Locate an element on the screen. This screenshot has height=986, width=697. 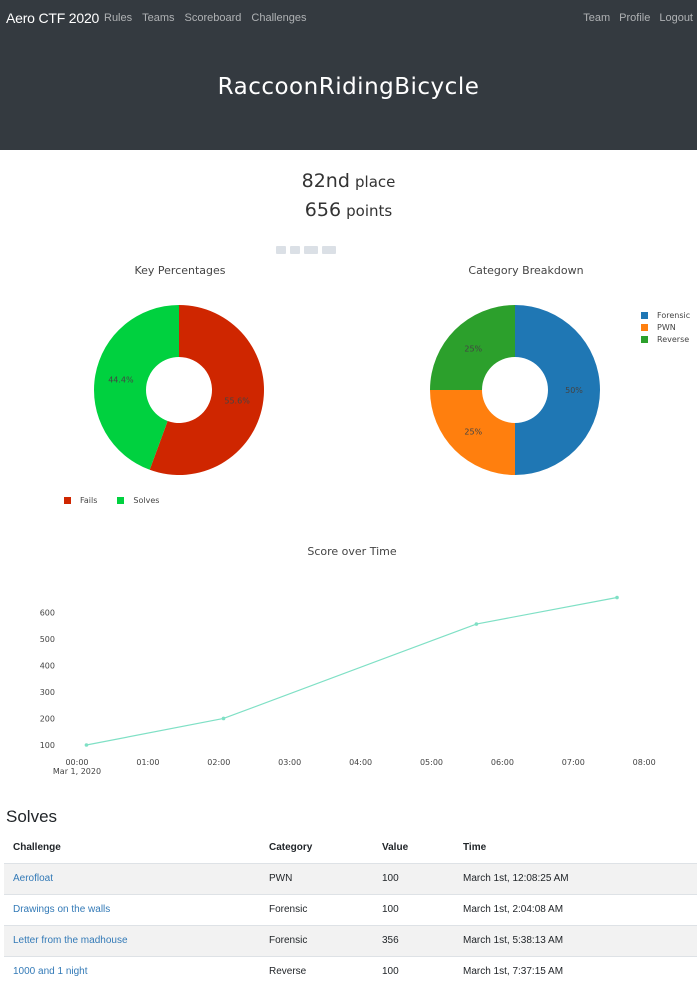
time-cell: March 1st, 5:38:13 AM is located at coordinates (575, 940).